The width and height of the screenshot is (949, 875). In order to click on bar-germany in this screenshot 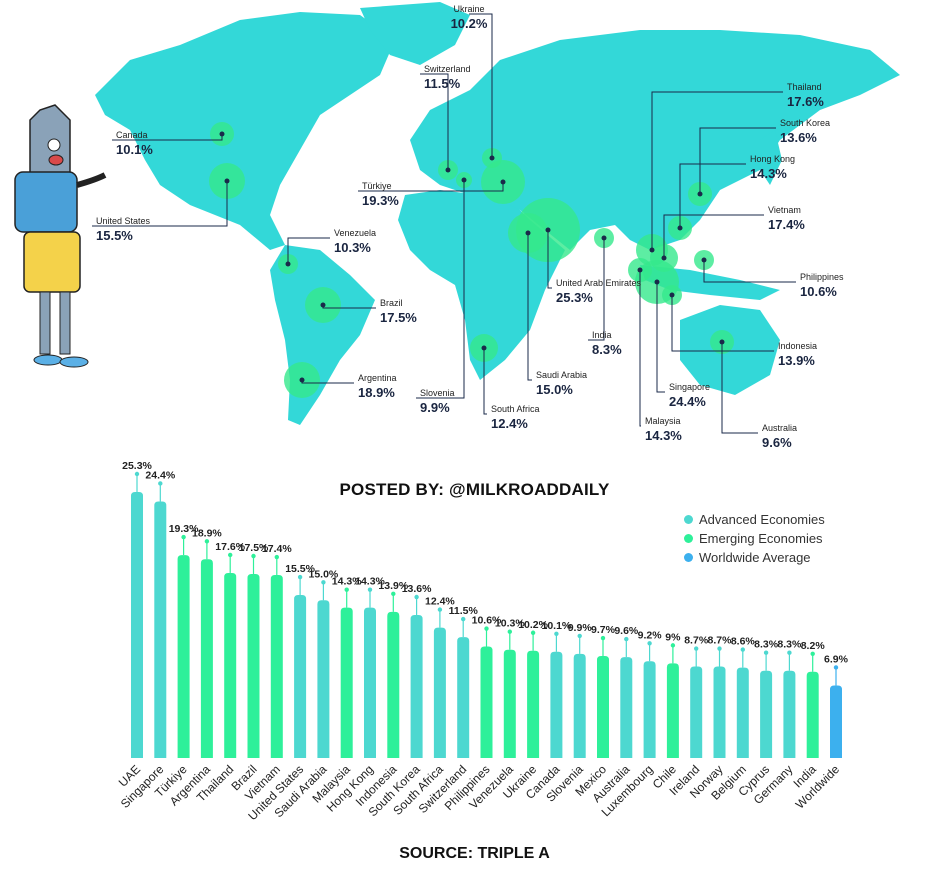, I will do `click(789, 714)`.